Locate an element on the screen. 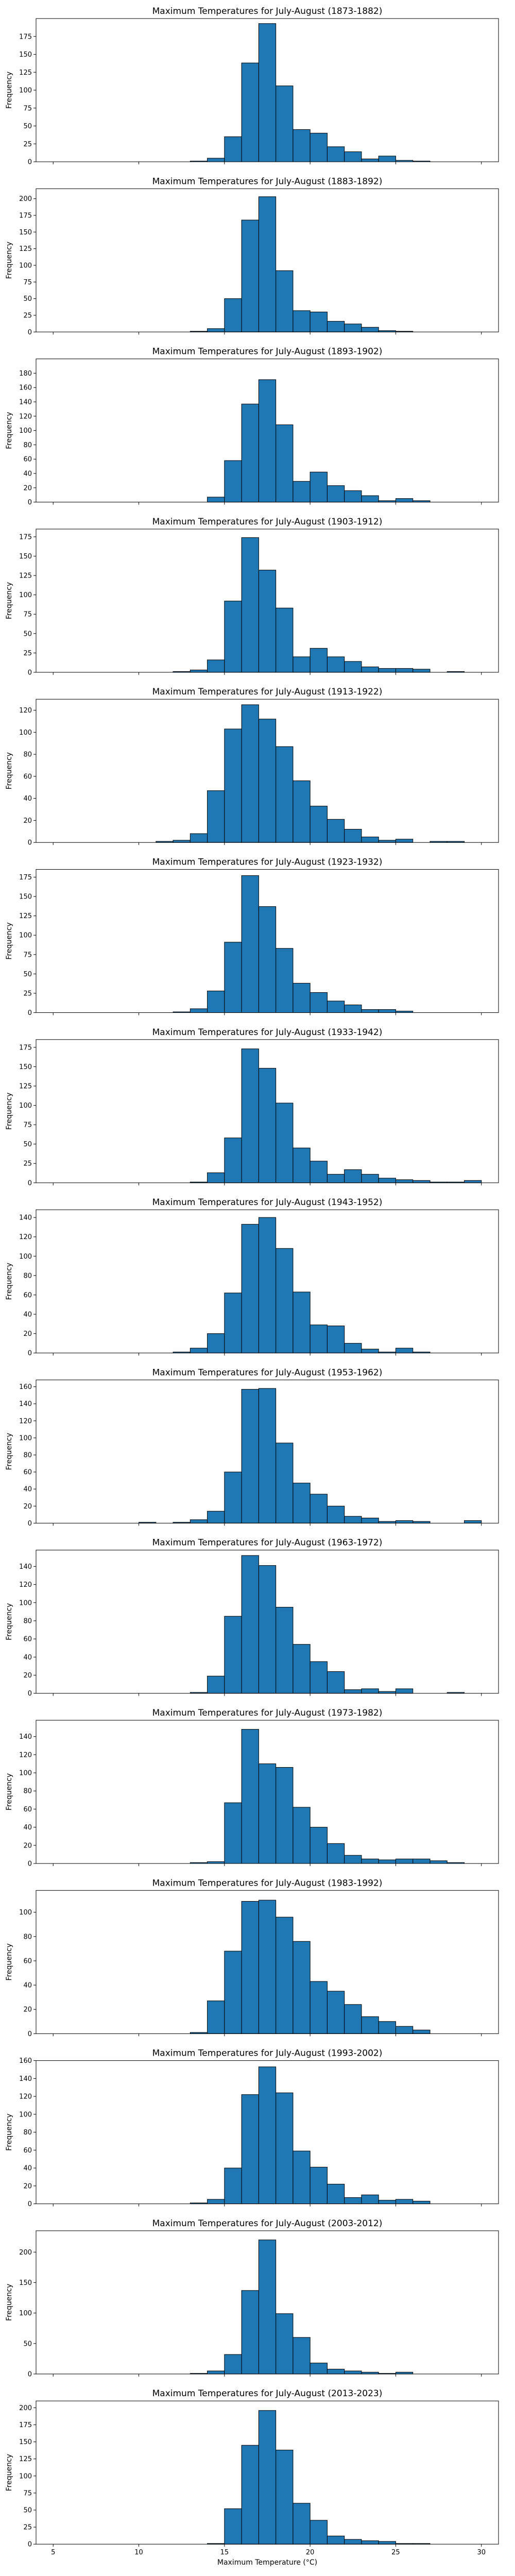 The height and width of the screenshot is (2576, 515). y-tick-label: 150 is located at coordinates (25, 897).